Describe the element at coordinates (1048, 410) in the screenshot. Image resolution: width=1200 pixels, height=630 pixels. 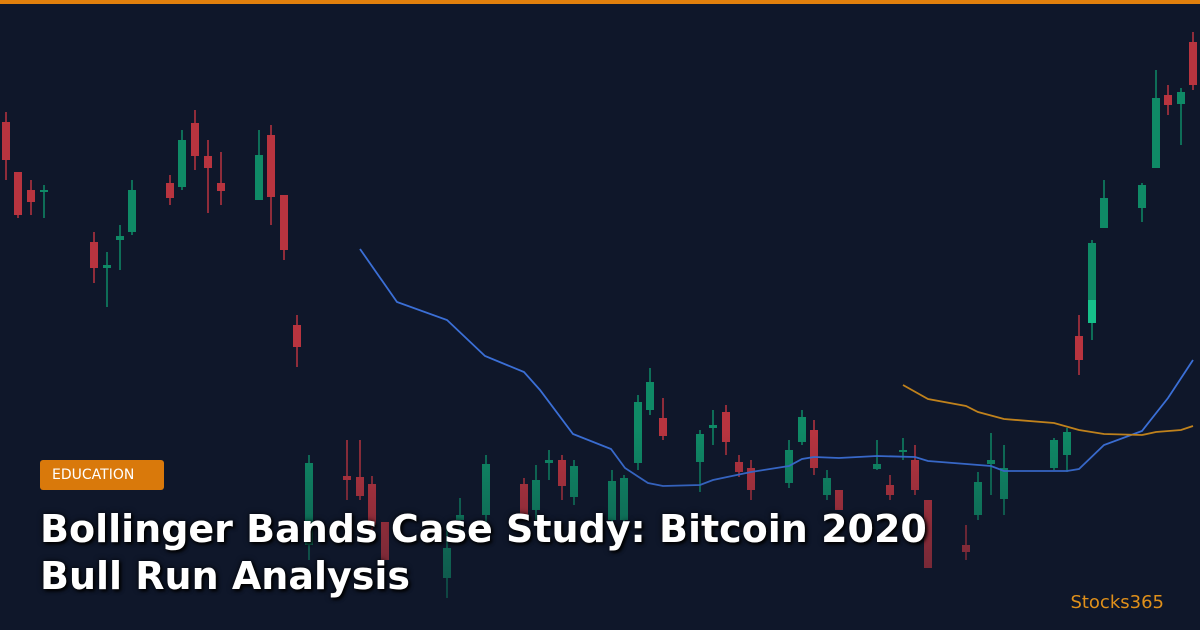
I see `decor-moving-average` at that location.